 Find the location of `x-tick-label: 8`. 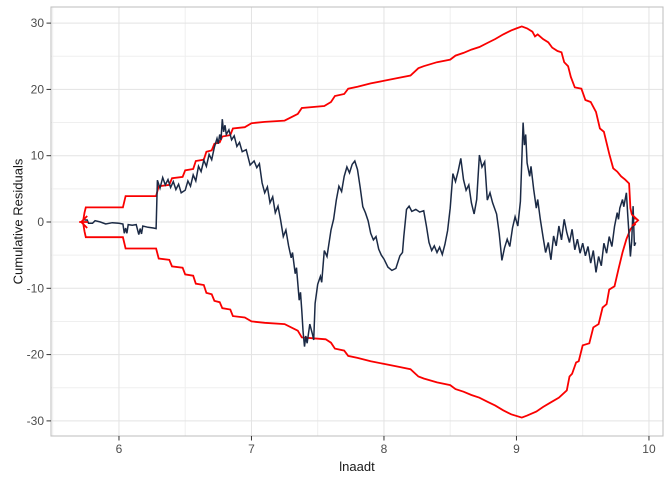

x-tick-label: 8 is located at coordinates (384, 449).